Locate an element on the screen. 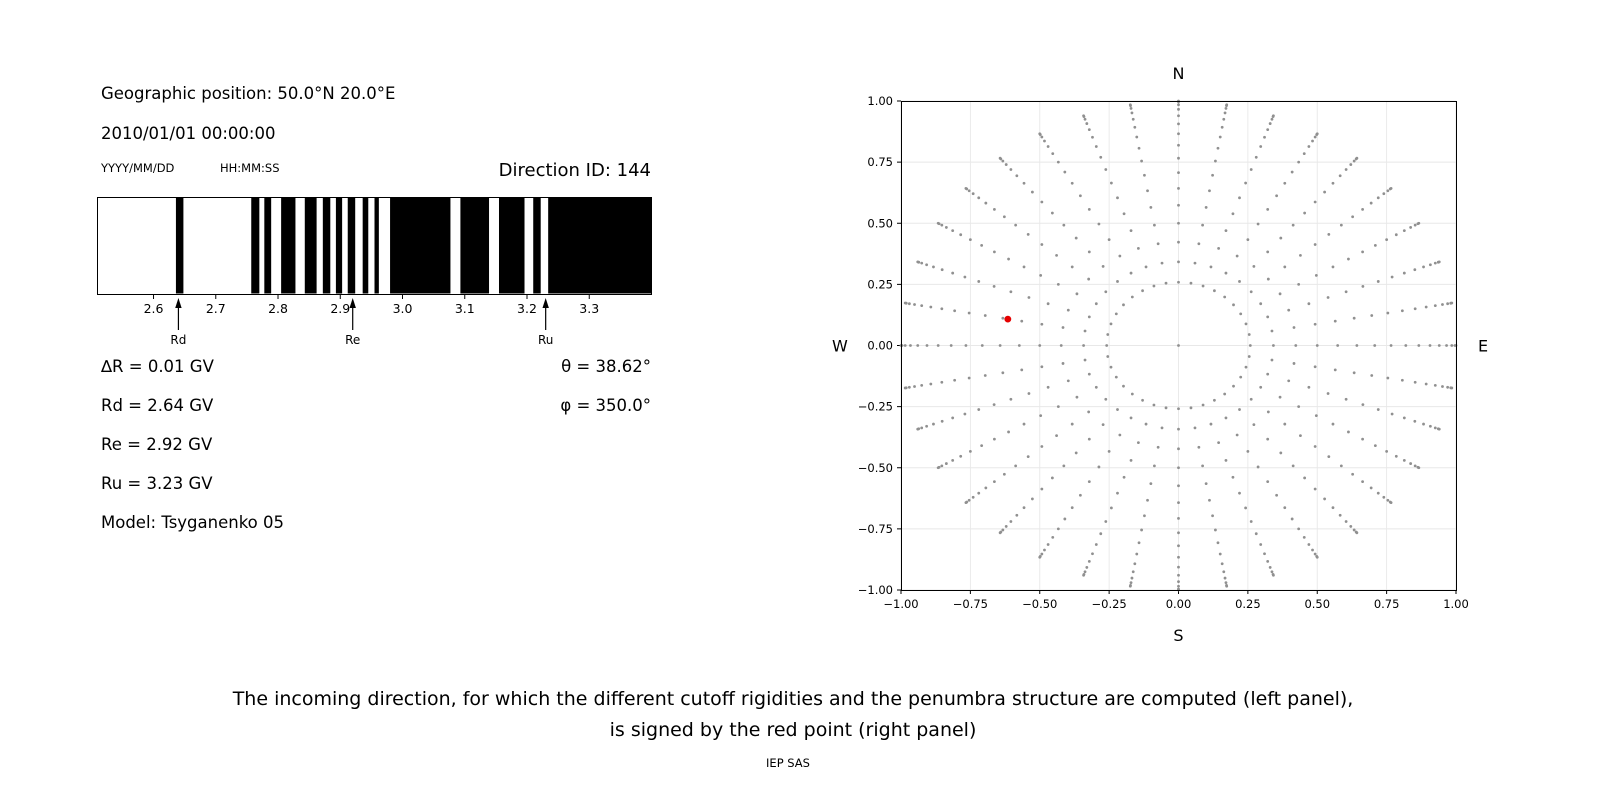 The height and width of the screenshot is (800, 1600). compass-north-label: N is located at coordinates (1179, 73).